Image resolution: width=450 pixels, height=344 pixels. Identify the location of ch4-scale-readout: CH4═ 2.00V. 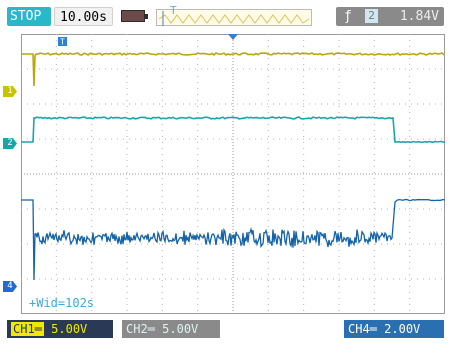
(394, 329).